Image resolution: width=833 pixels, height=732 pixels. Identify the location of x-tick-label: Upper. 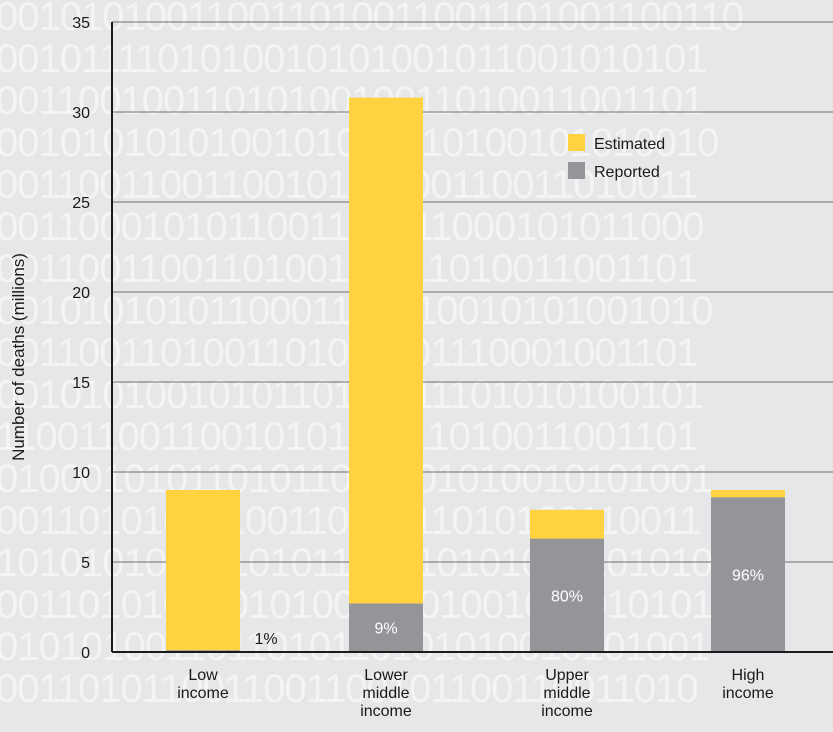
(567, 675).